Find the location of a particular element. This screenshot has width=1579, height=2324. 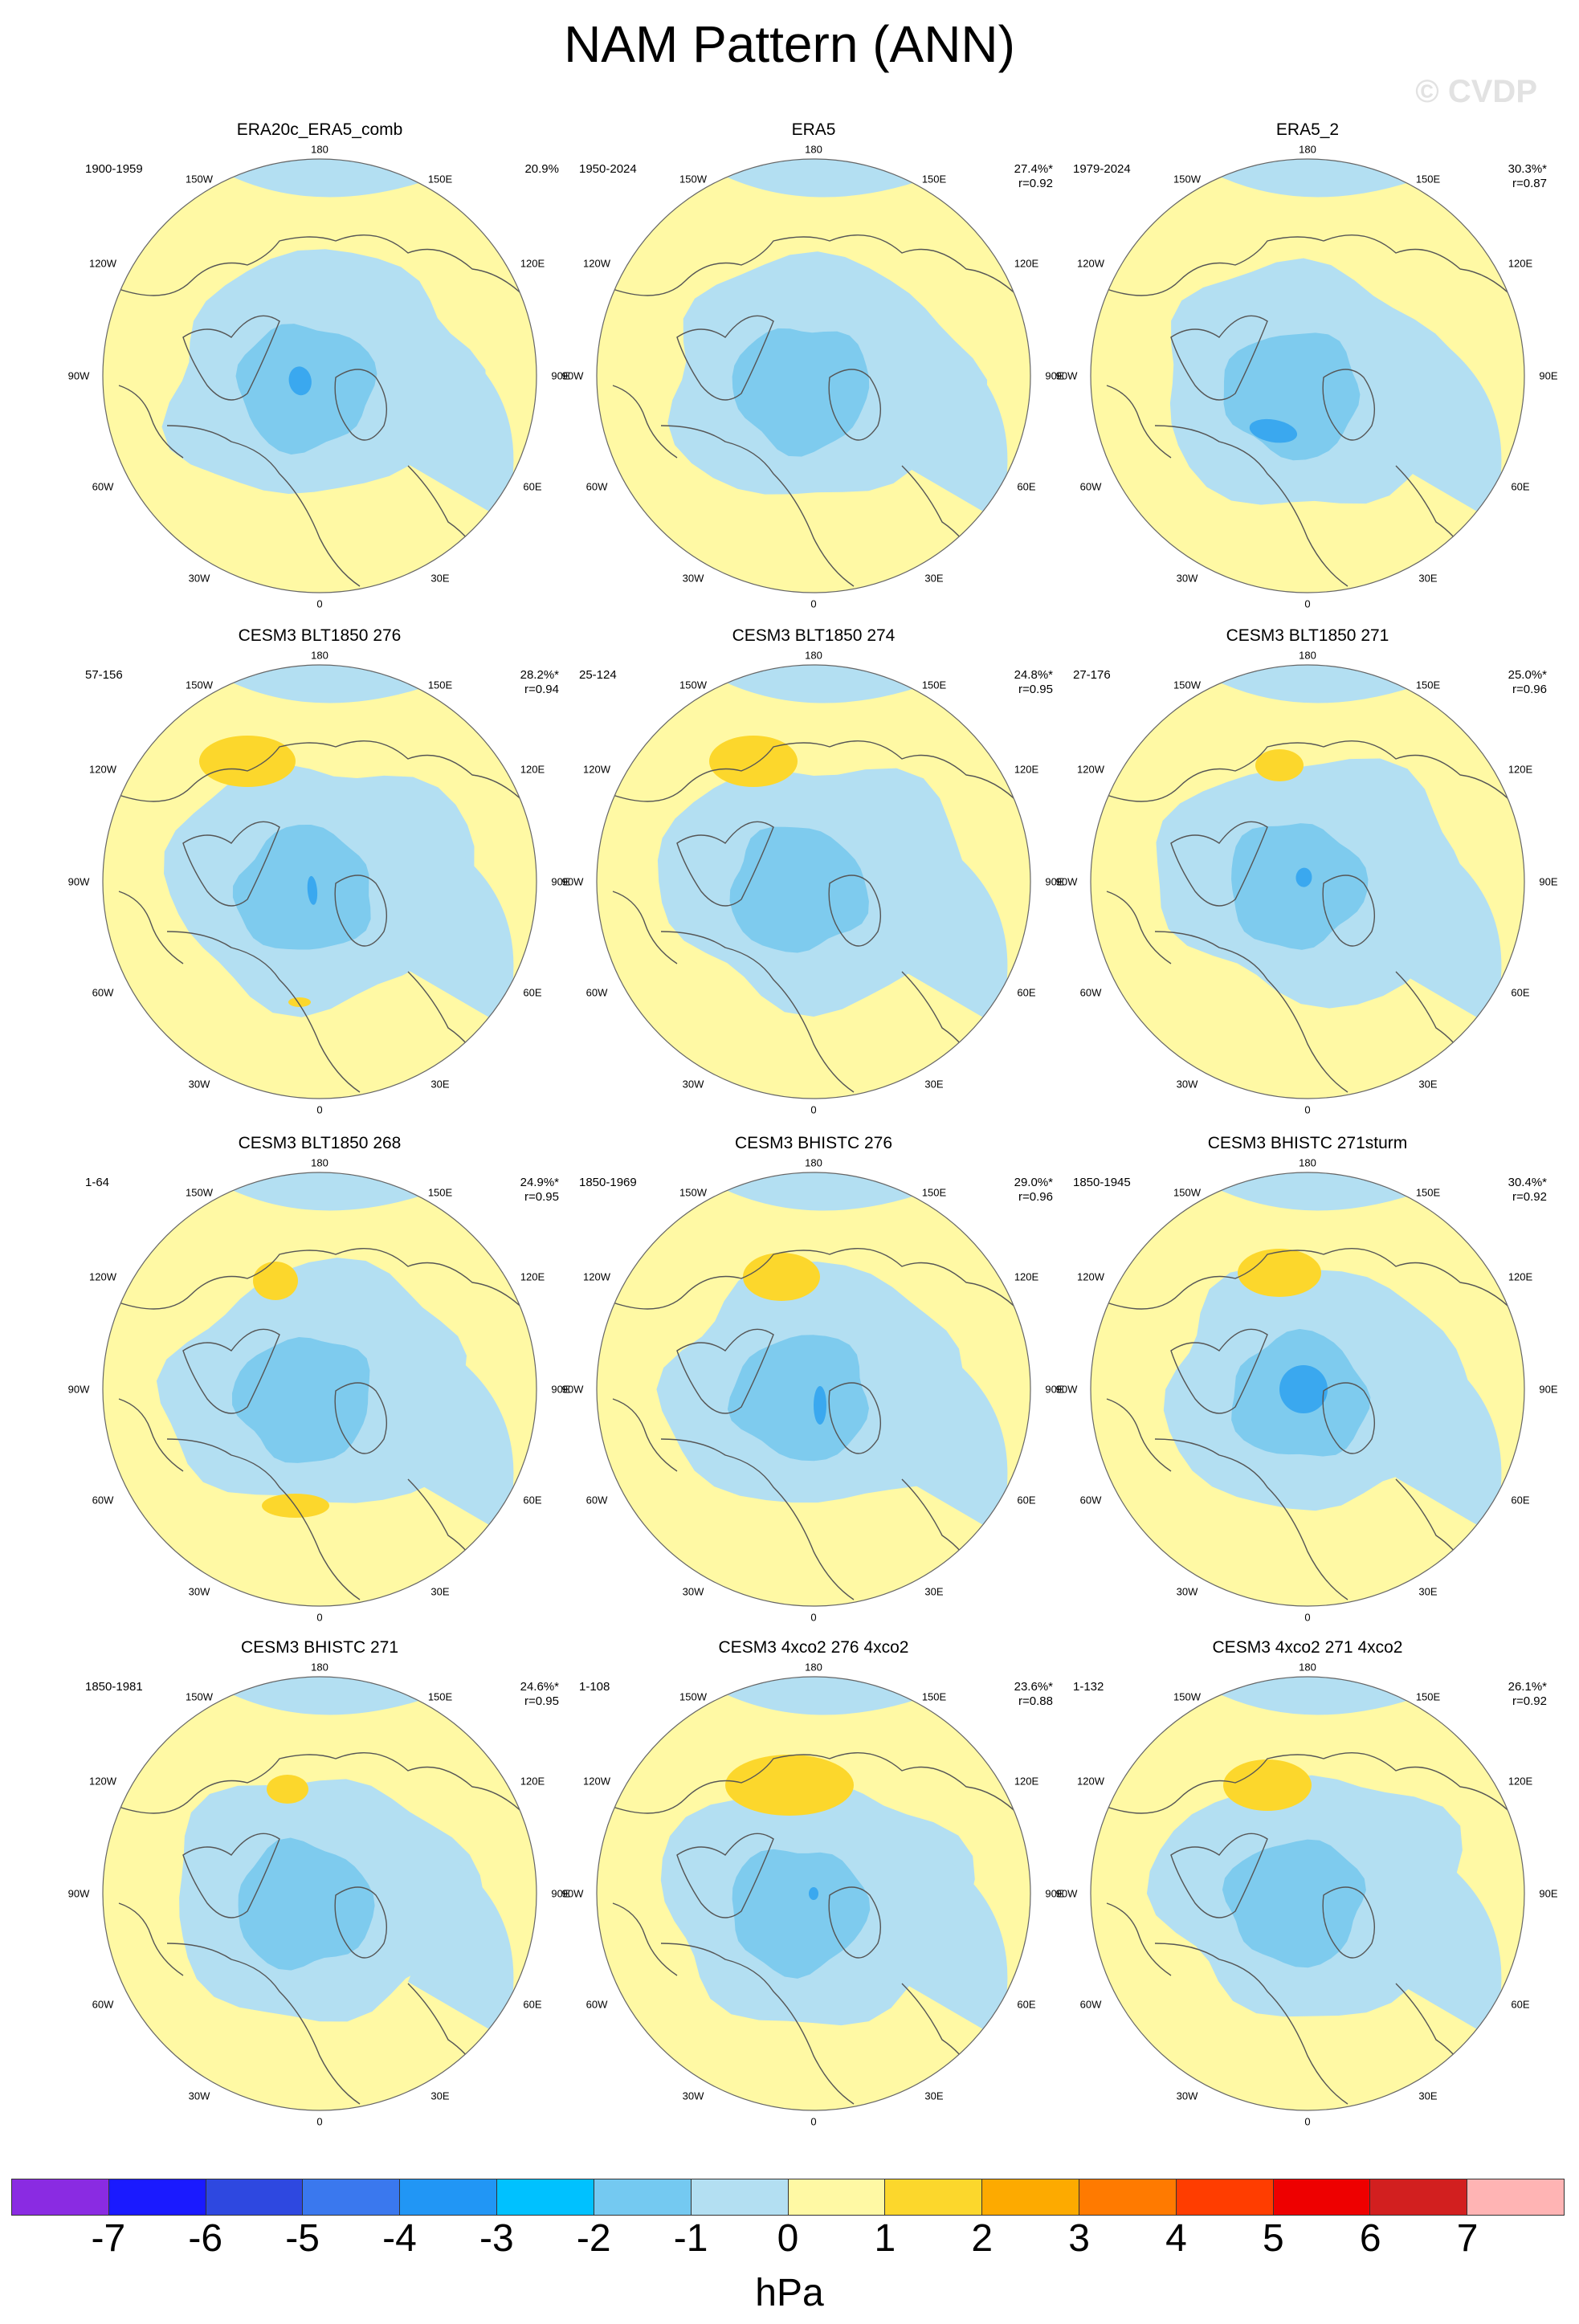

explained-variance: 30.4%* is located at coordinates (1527, 1182).